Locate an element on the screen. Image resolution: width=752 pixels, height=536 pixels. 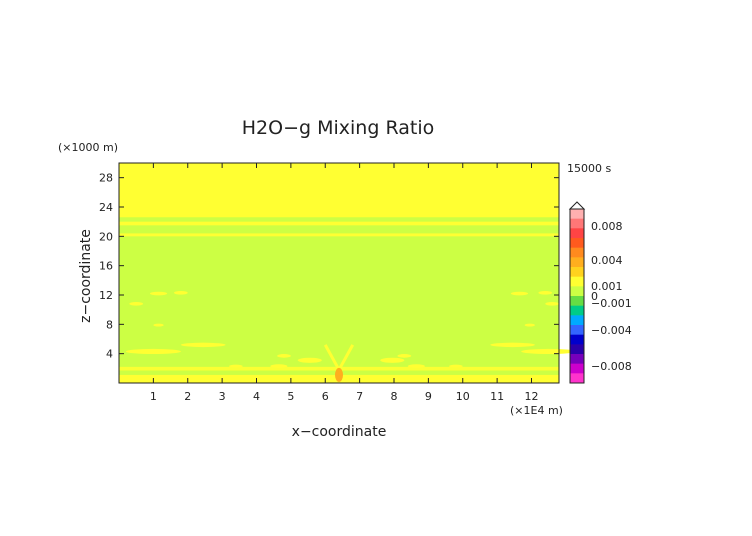
x-tick-label: 10 is located at coordinates (463, 396).